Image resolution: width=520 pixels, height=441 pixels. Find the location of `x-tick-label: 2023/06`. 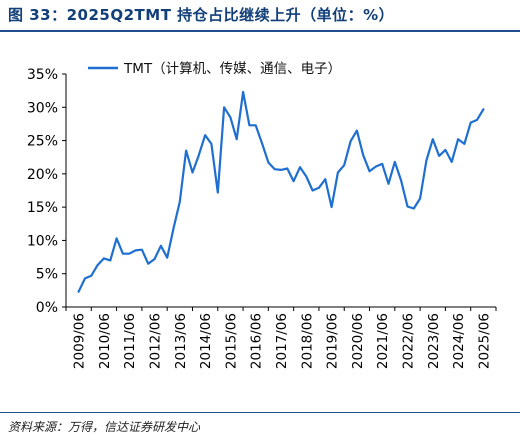

x-tick-label: 2023/06 is located at coordinates (434, 341).